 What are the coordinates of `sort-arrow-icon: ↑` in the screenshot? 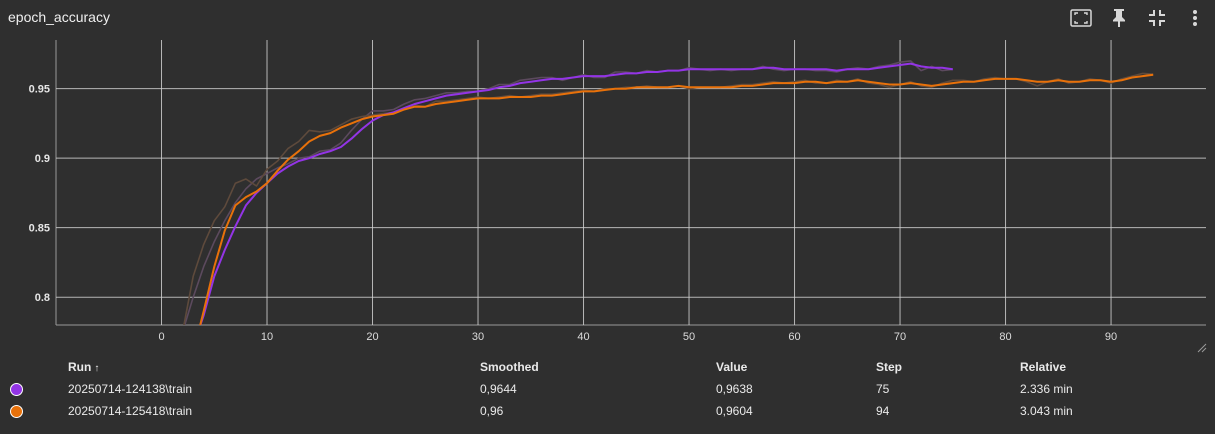 It's located at (97, 368).